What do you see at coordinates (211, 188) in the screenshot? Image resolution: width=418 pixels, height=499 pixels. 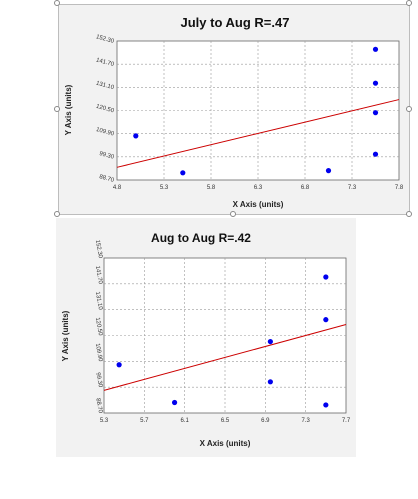 I see `x-tick-label: 5.8` at bounding box center [211, 188].